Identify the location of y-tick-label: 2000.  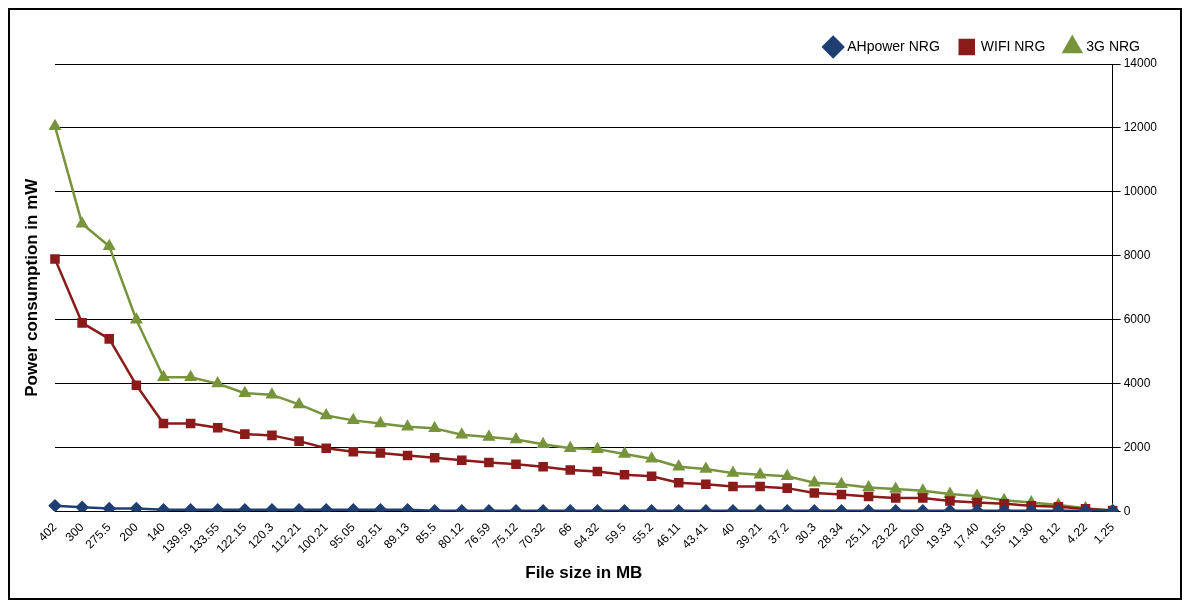
(1137, 446).